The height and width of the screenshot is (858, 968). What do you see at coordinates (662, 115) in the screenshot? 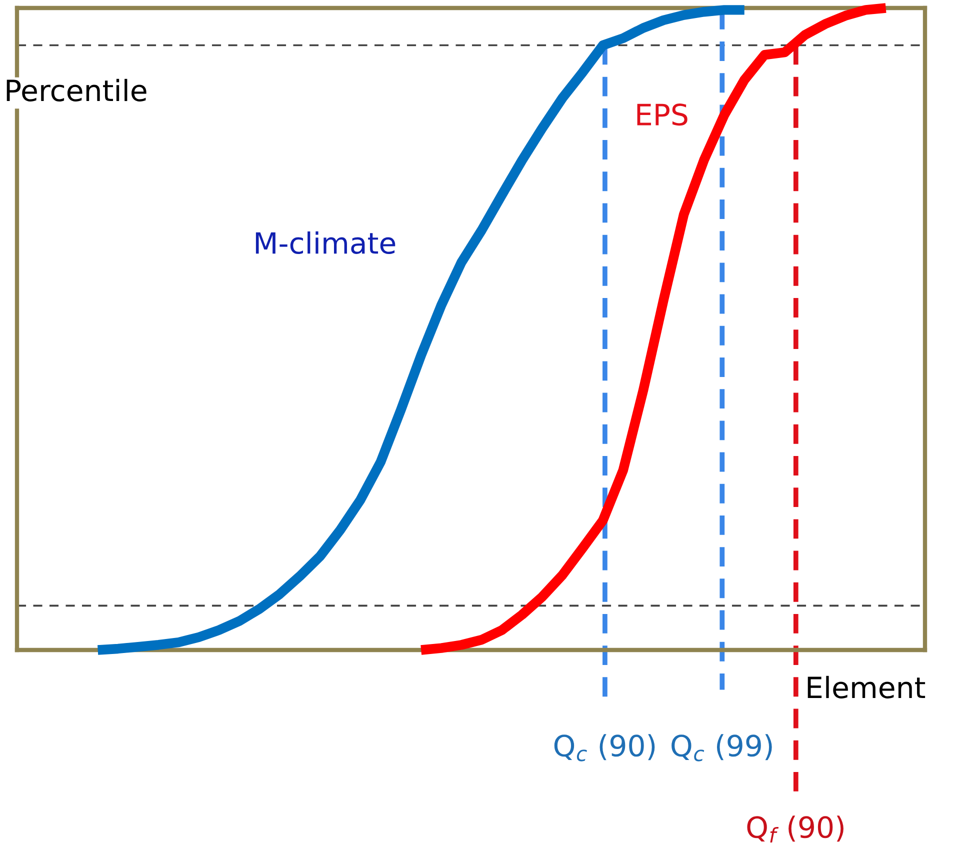
I see `series-label: EPS` at bounding box center [662, 115].